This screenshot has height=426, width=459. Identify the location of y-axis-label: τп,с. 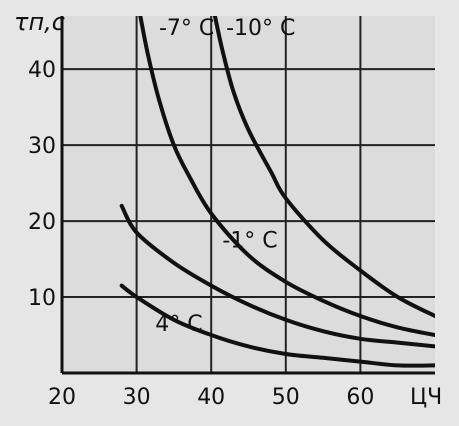
(39, 22).